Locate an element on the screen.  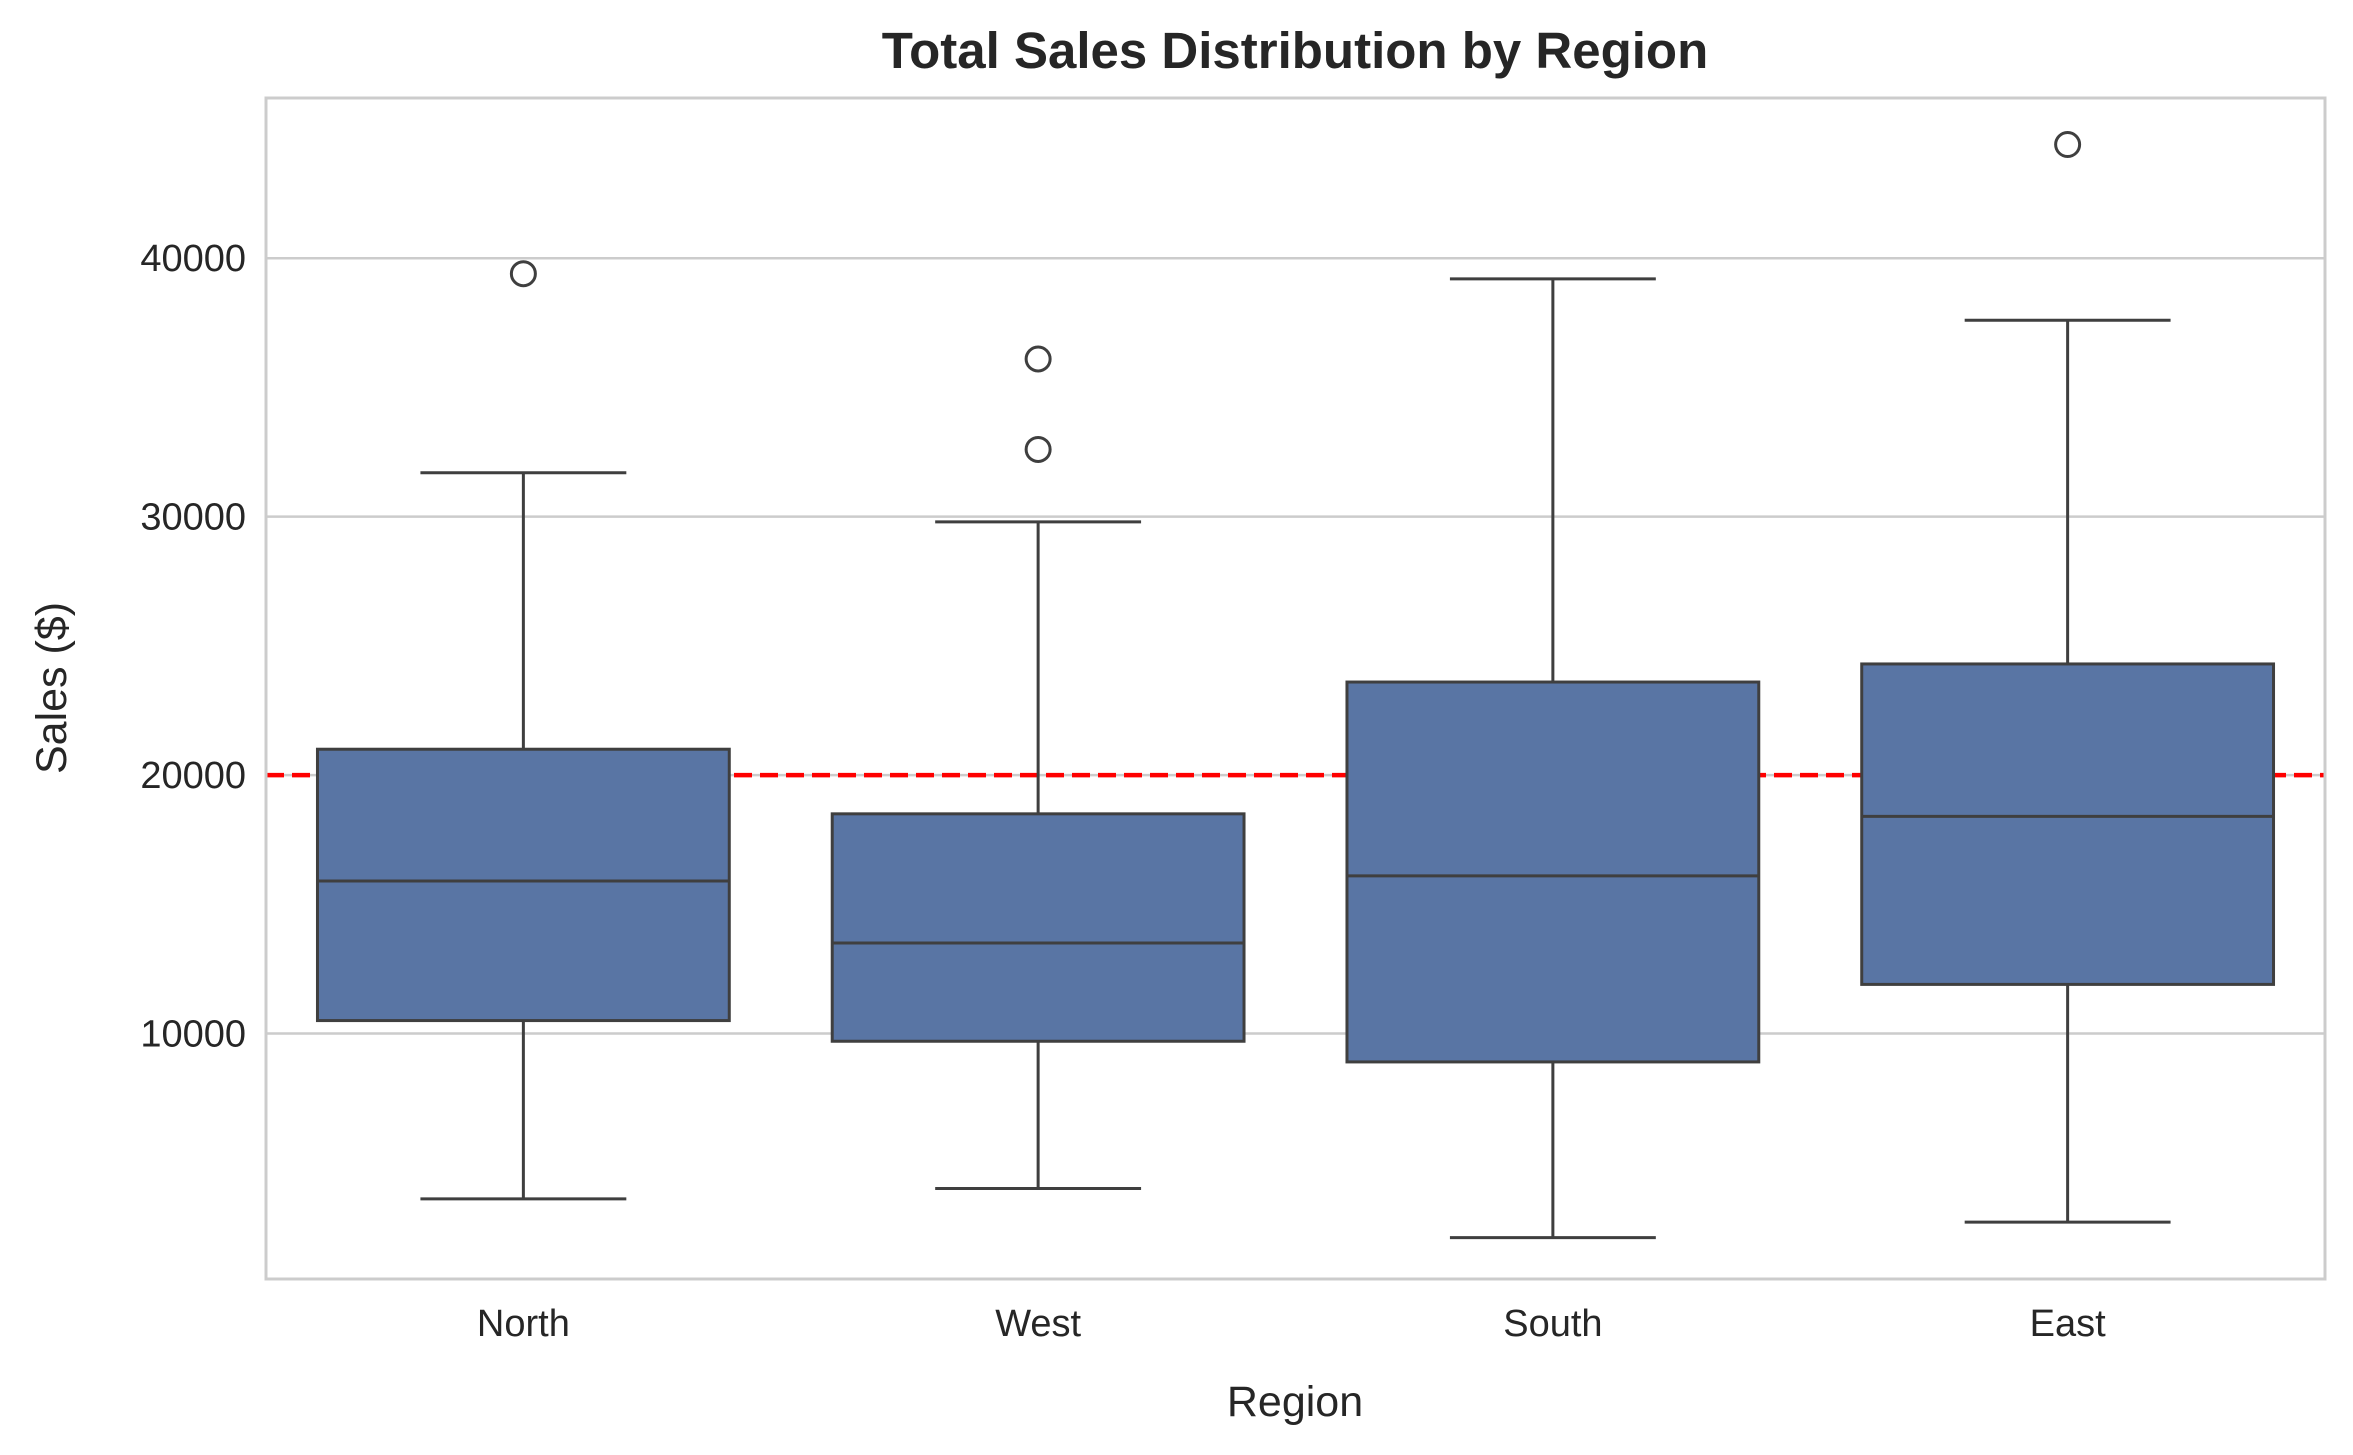
box-group-north is located at coordinates (523, 730).